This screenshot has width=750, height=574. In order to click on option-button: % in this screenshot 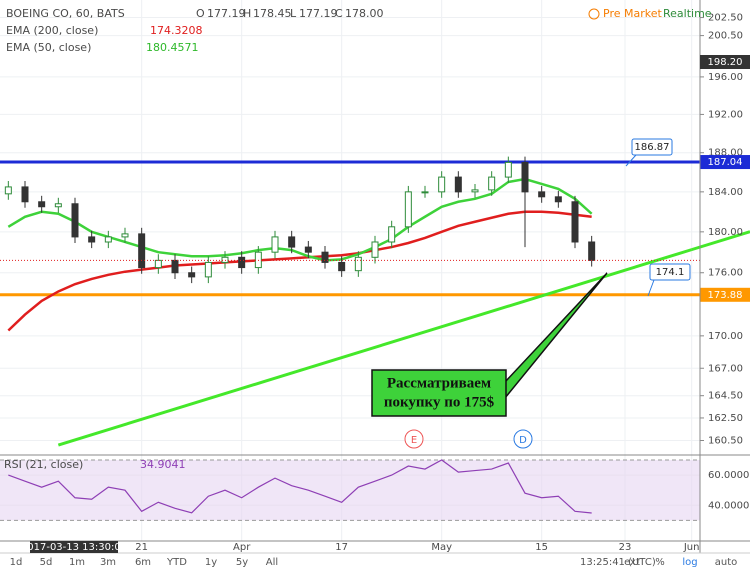, I will do `click(660, 562)`.